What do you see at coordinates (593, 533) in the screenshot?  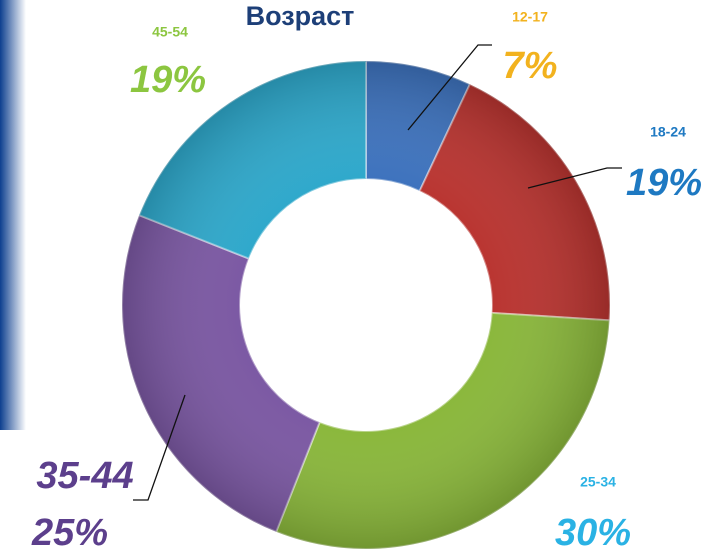 I see `value-label: 30%` at bounding box center [593, 533].